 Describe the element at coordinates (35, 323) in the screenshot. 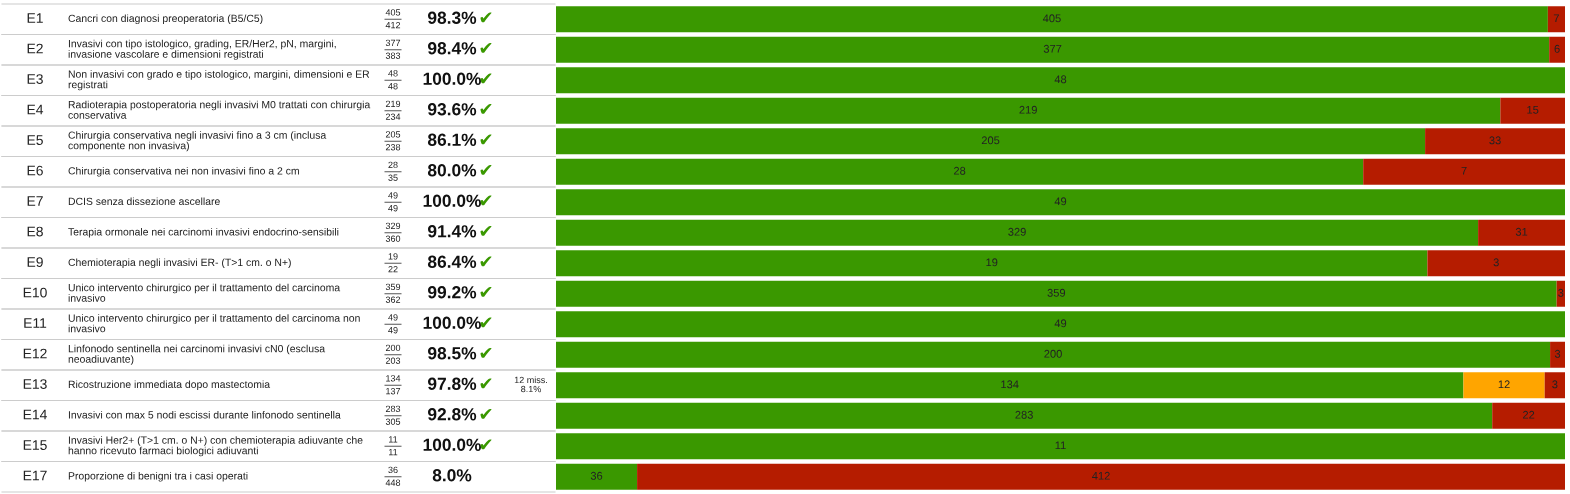

I see `y-tick-label: E11` at that location.